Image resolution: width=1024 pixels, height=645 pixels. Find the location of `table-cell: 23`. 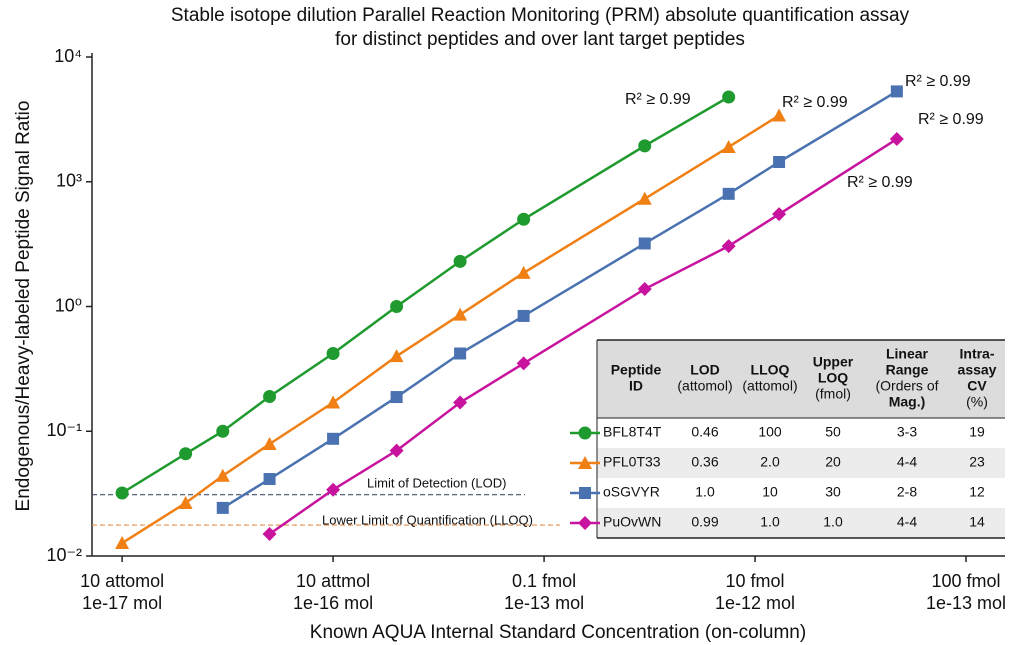

table-cell: 23 is located at coordinates (977, 462).